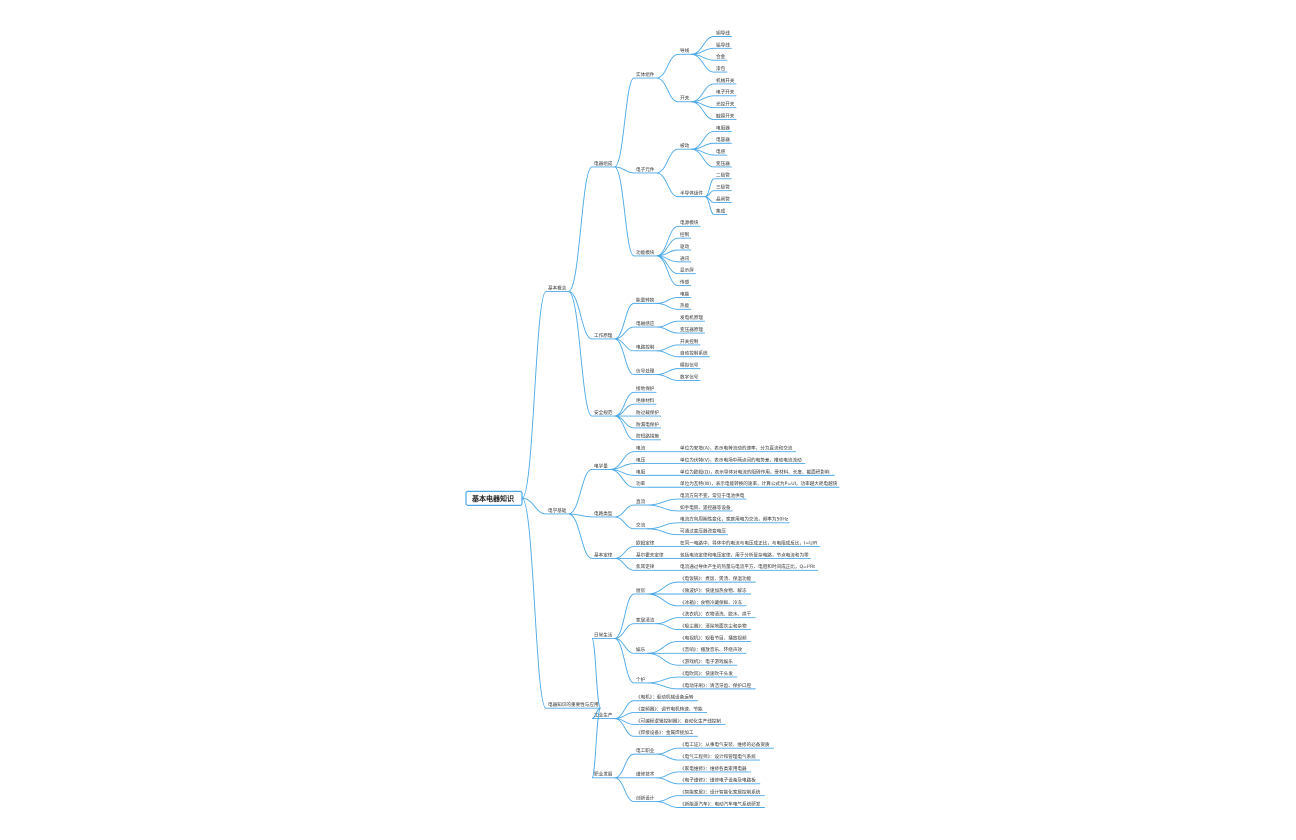  Describe the element at coordinates (680, 721) in the screenshot. I see `mind-map-node: 《可编程逻辑控制器》：自动化生产线控制` at that location.